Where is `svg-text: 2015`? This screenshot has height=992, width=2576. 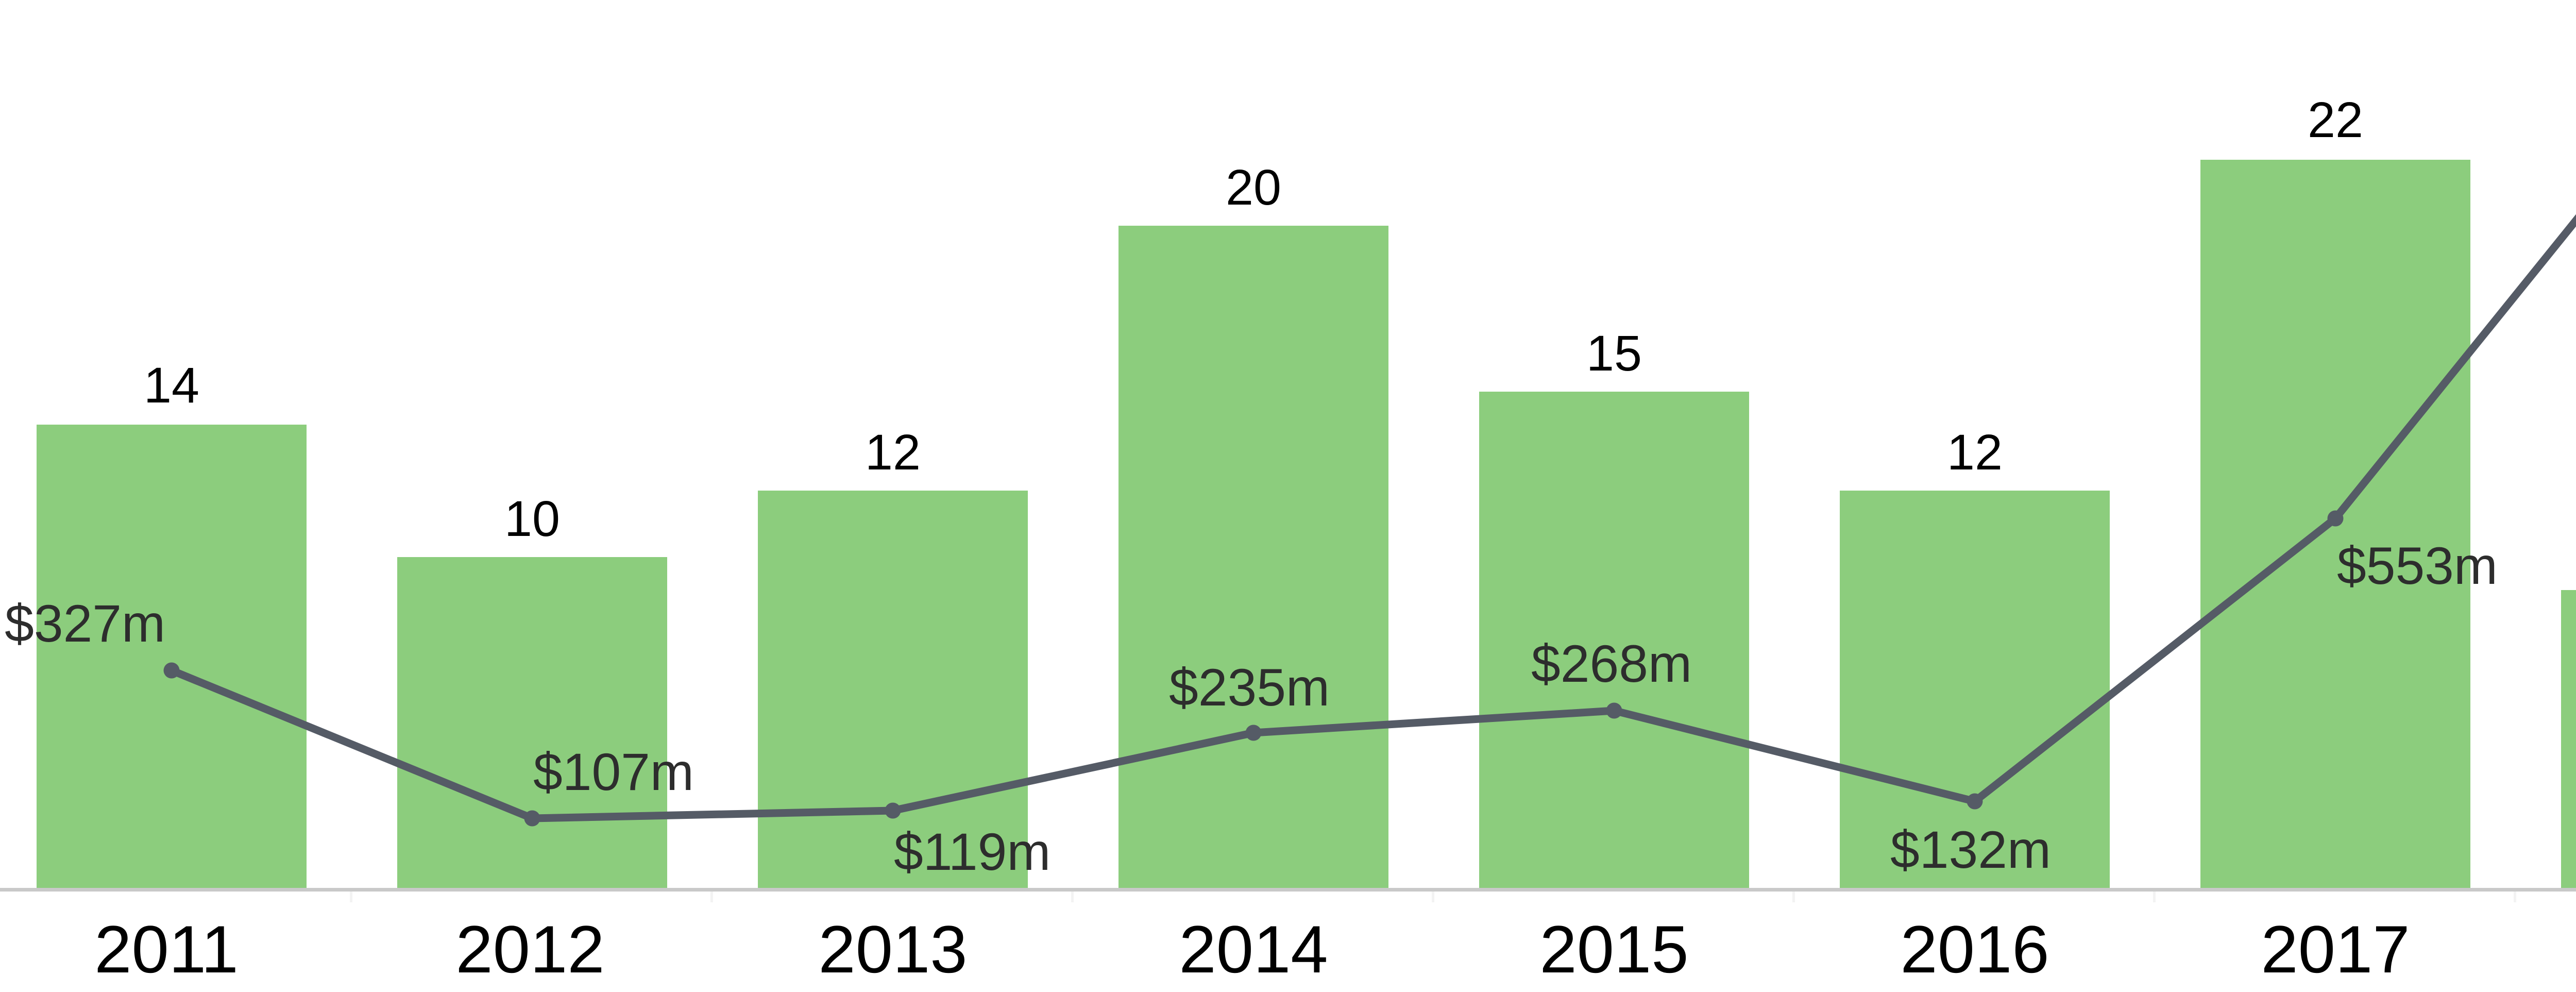 svg-text: 2015 is located at coordinates (1613, 949).